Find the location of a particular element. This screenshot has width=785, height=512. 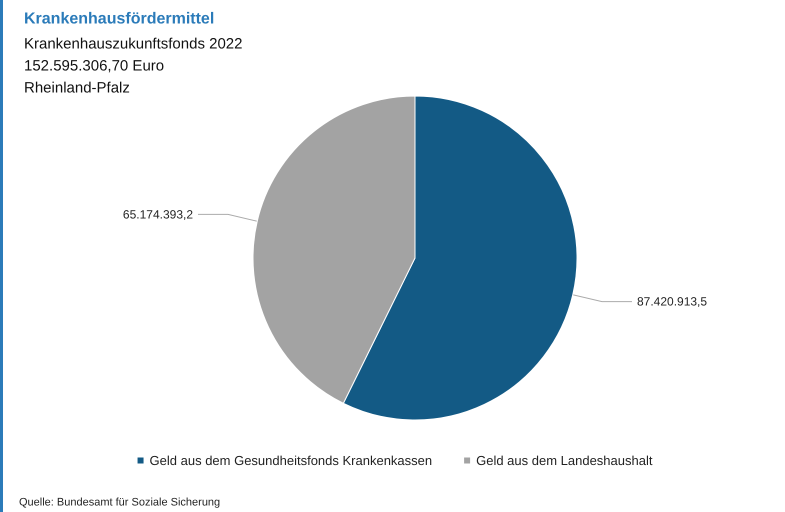

chart-title: Krankenhausfördermittel is located at coordinates (119, 19).